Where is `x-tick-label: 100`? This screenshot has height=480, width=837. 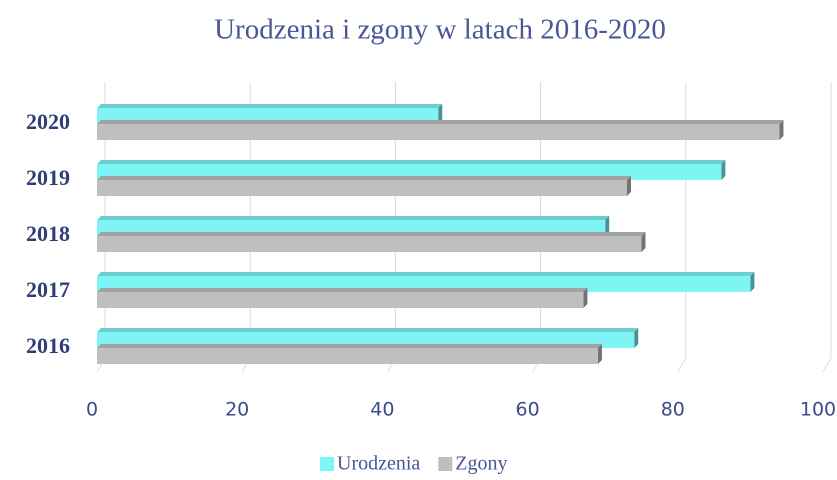 x-tick-label: 100 is located at coordinates (818, 410).